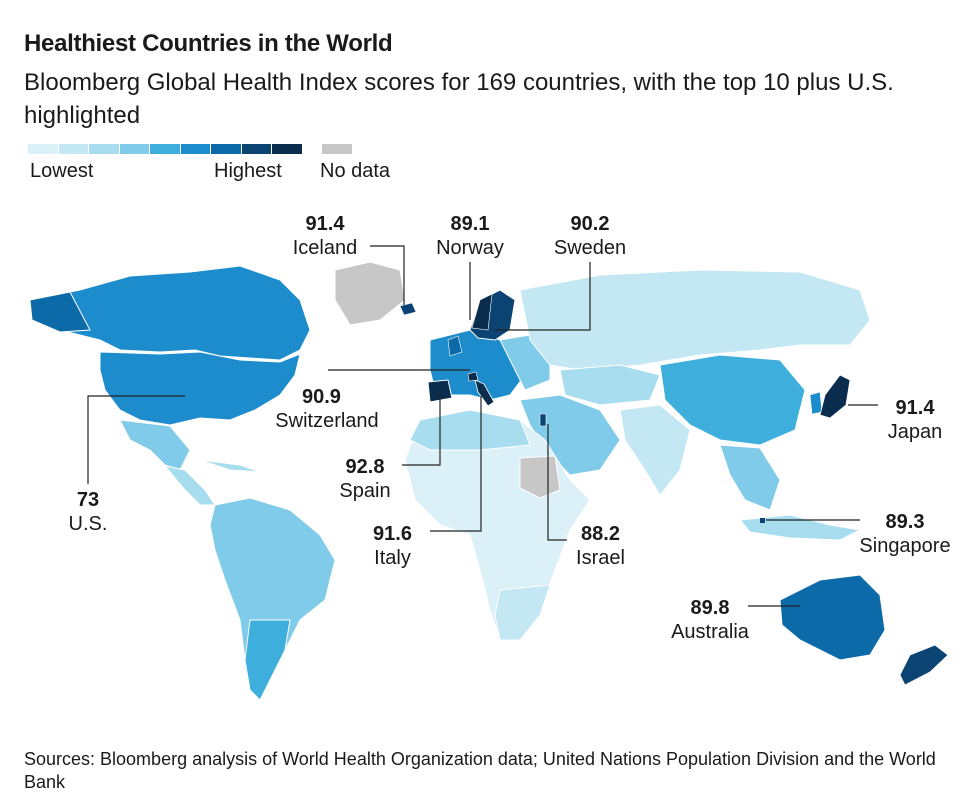  What do you see at coordinates (325, 236) in the screenshot?
I see `label-iceland: 91.4 Iceland` at bounding box center [325, 236].